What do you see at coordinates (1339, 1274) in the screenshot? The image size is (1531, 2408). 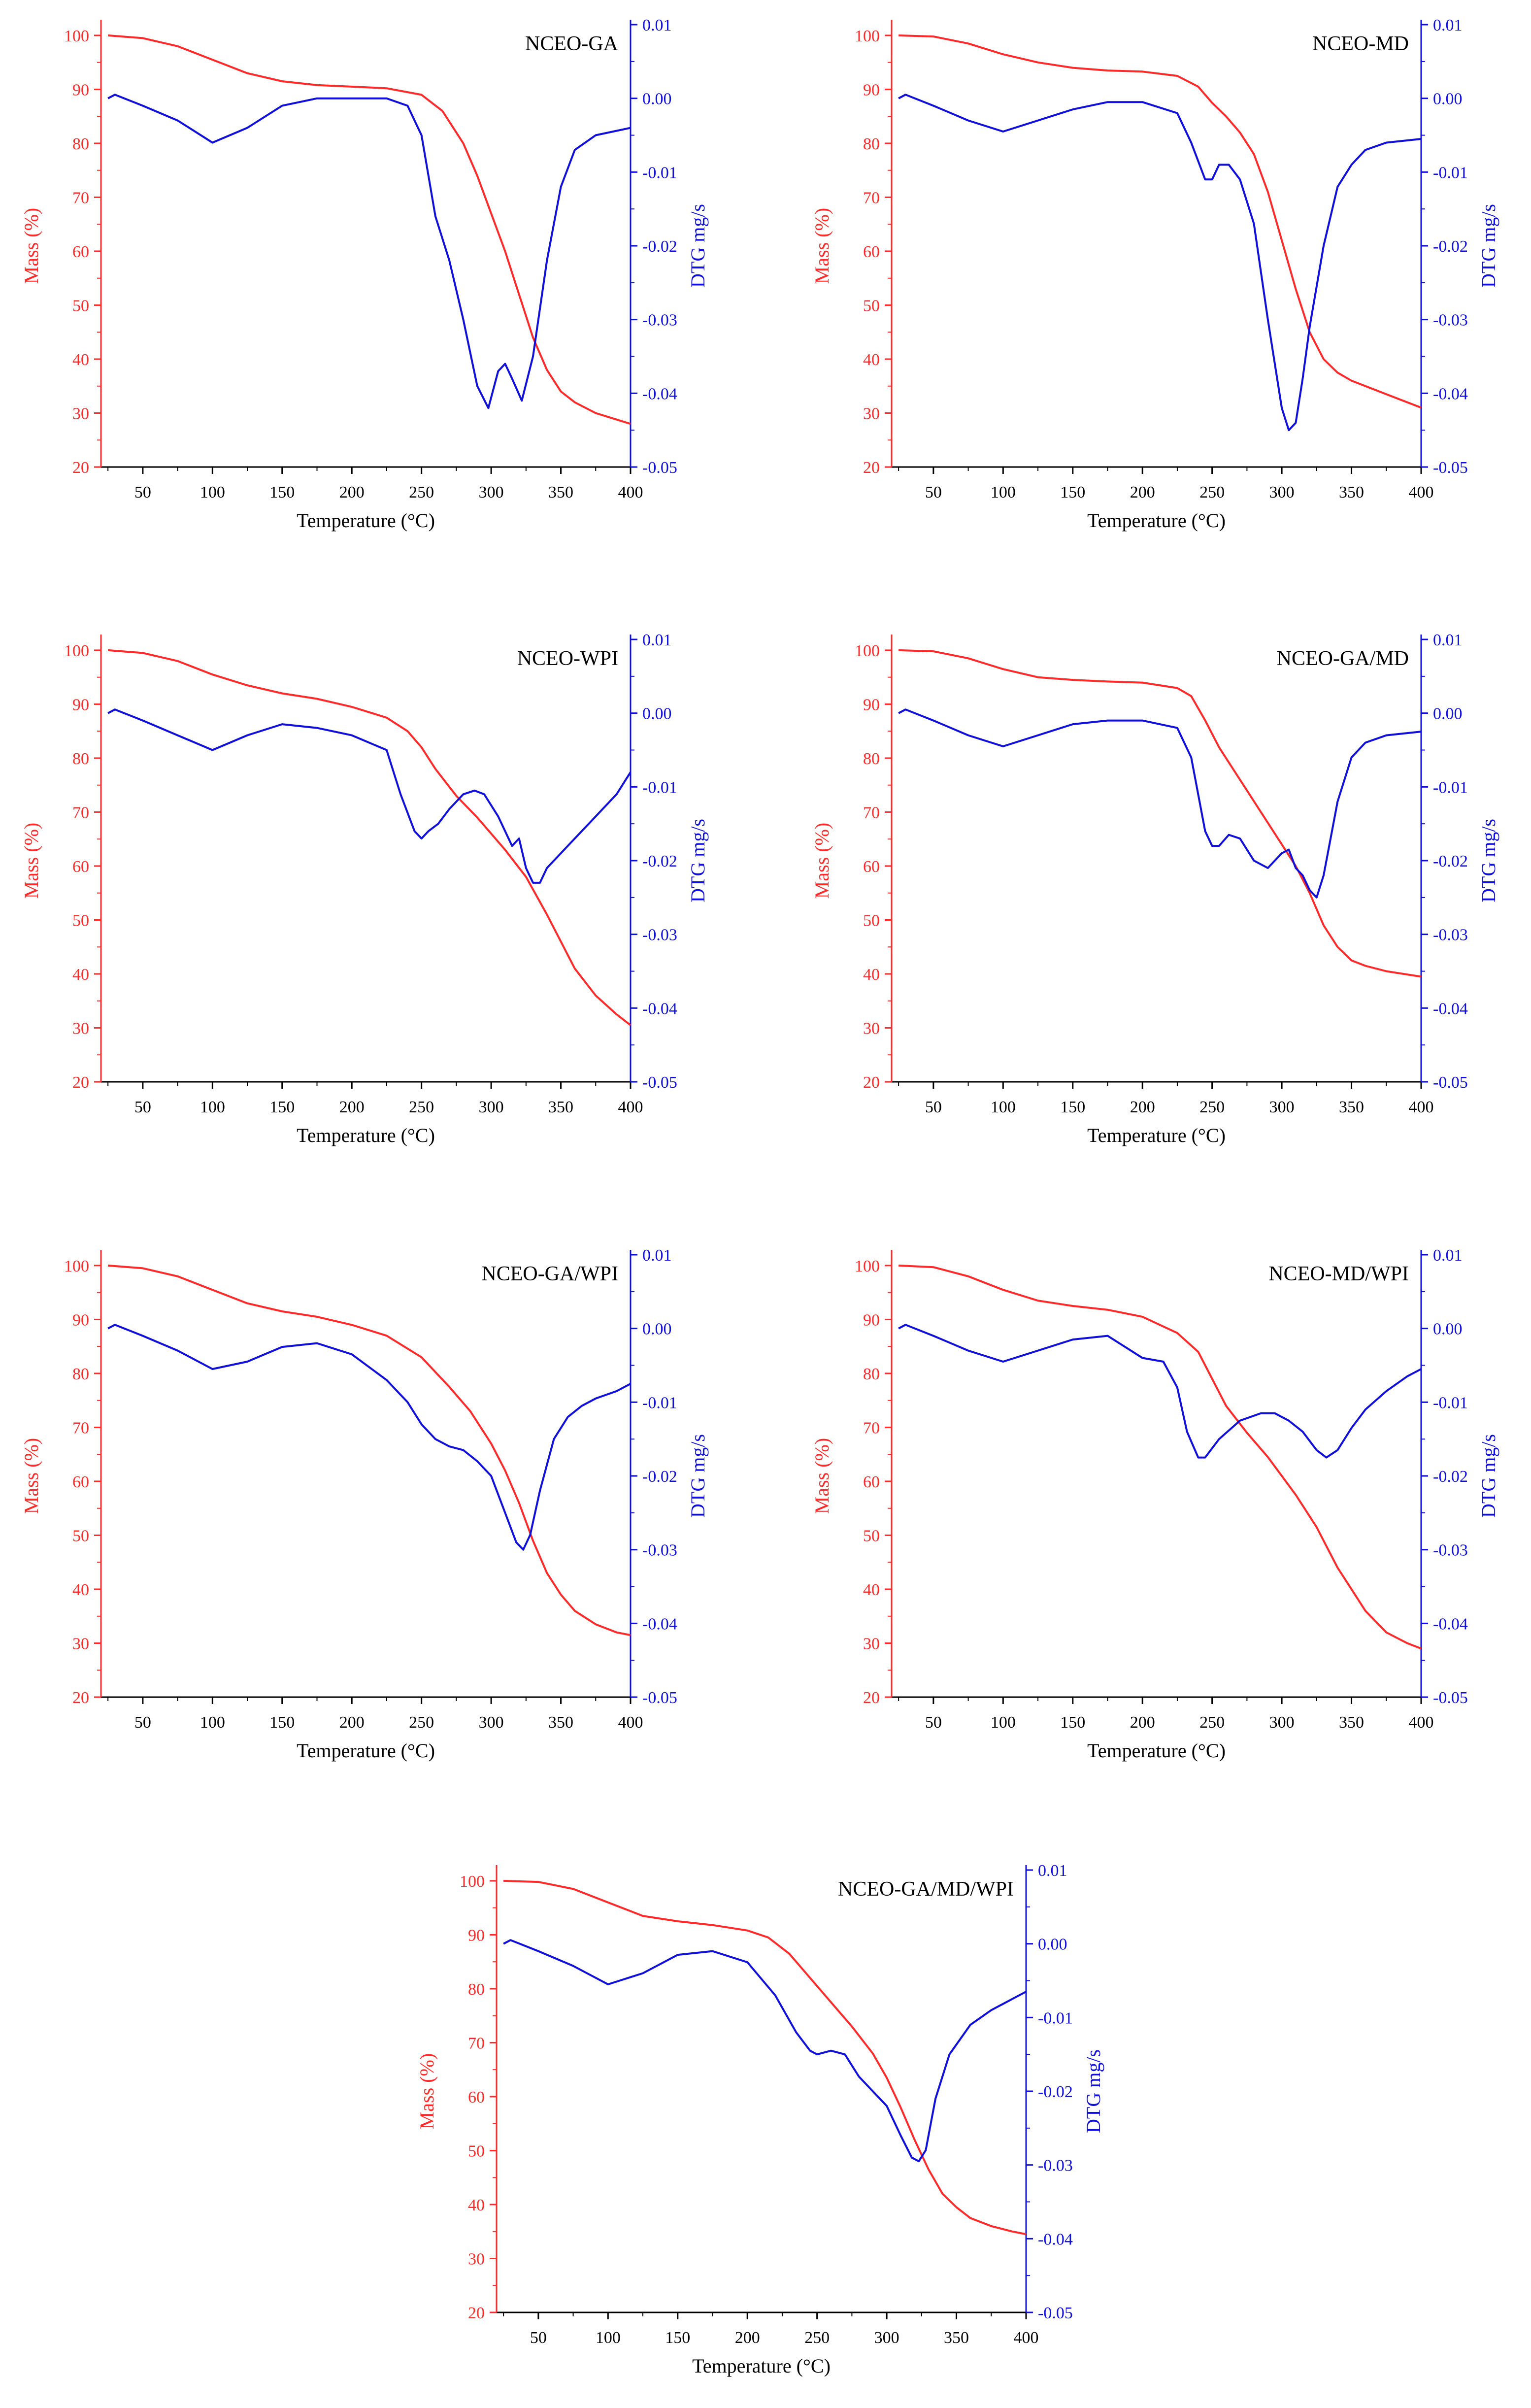 I see `panel-title: NCEO-MD/WPI` at bounding box center [1339, 1274].